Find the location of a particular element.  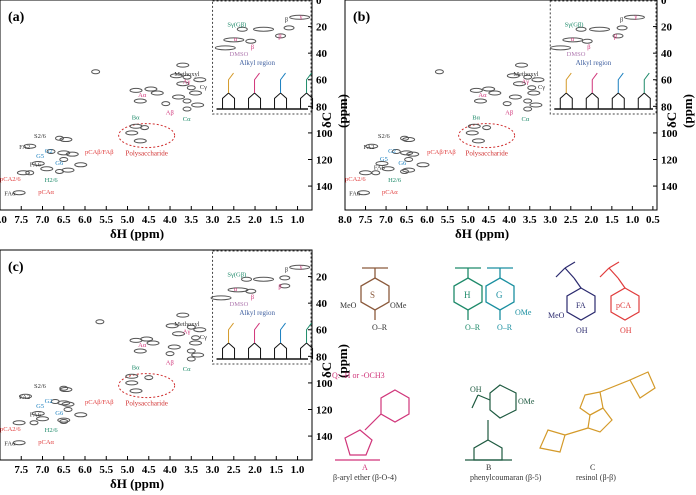

peak-annotation: Aα is located at coordinates (142, 95).